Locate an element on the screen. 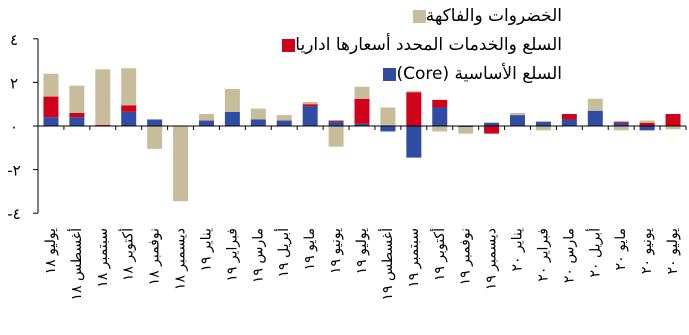 This screenshot has width=689, height=335. y-tick-label: ٢ is located at coordinates (14, 83).